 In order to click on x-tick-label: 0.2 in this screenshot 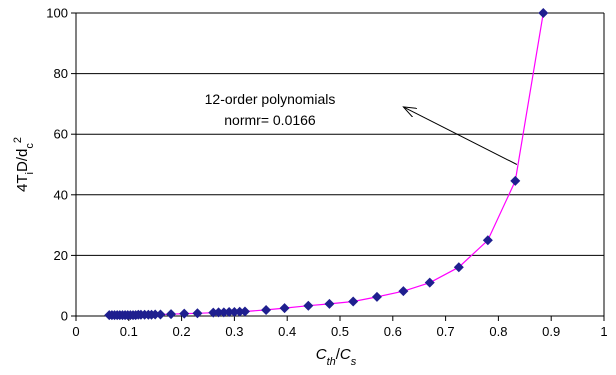, I will do `click(182, 331)`.